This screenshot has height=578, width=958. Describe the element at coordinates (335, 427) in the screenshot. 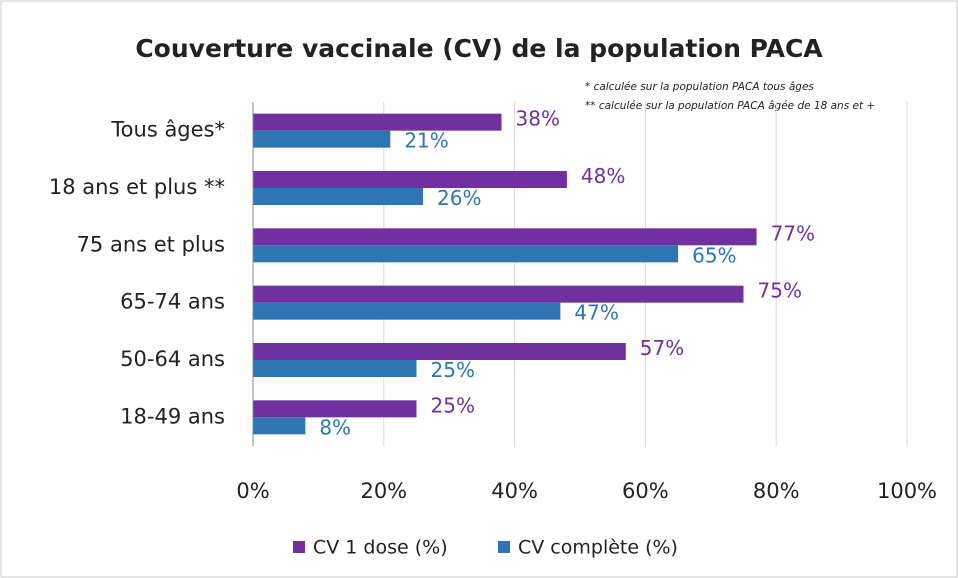

I see `value-label: 8%` at that location.